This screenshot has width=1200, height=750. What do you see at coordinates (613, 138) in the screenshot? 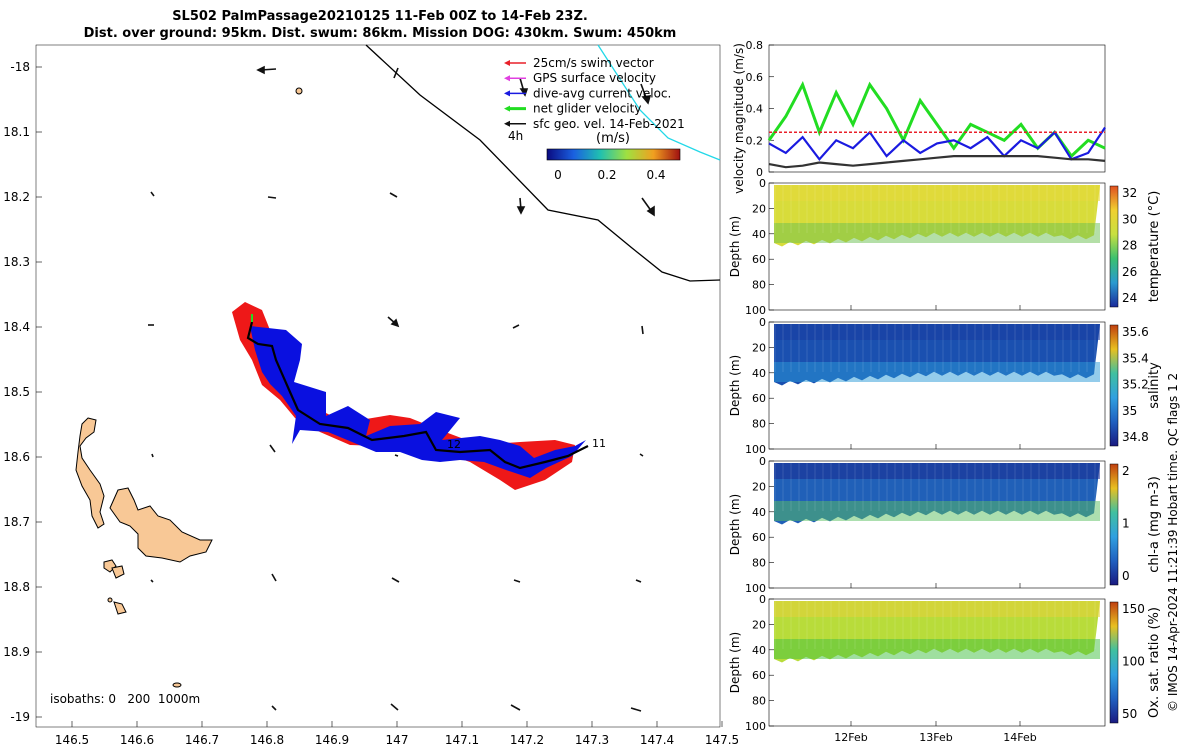
I see `colorbar-unit: (m/s)` at bounding box center [613, 138].